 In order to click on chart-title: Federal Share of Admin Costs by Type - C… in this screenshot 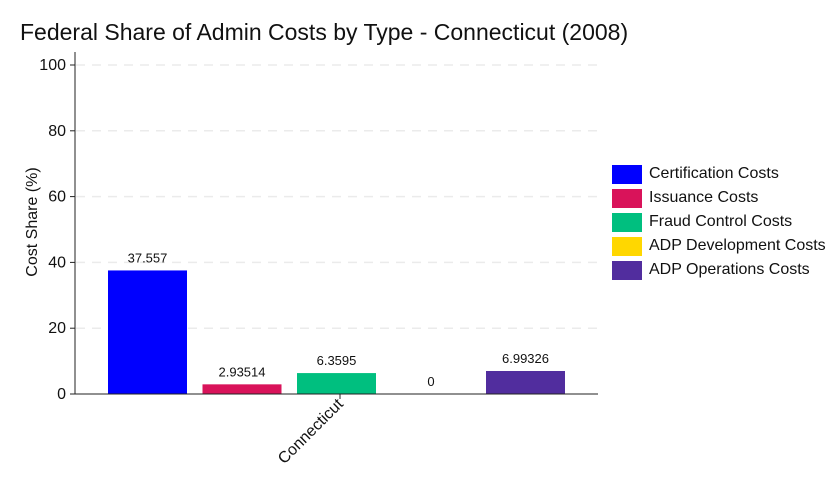, I will do `click(324, 32)`.